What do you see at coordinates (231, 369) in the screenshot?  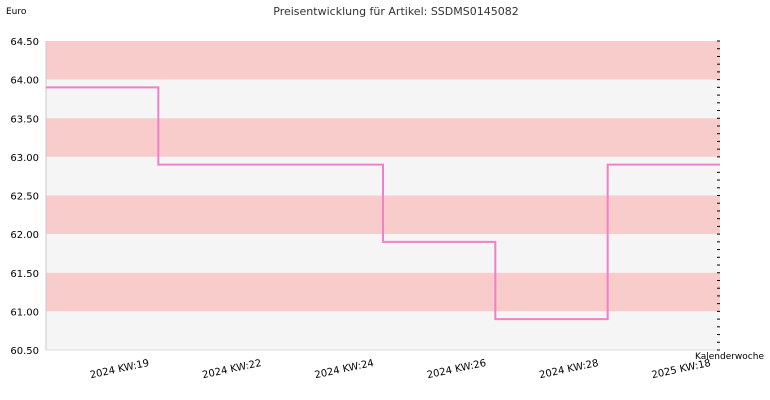 I see `x-tick-label-1: 2024 KW:22` at bounding box center [231, 369].